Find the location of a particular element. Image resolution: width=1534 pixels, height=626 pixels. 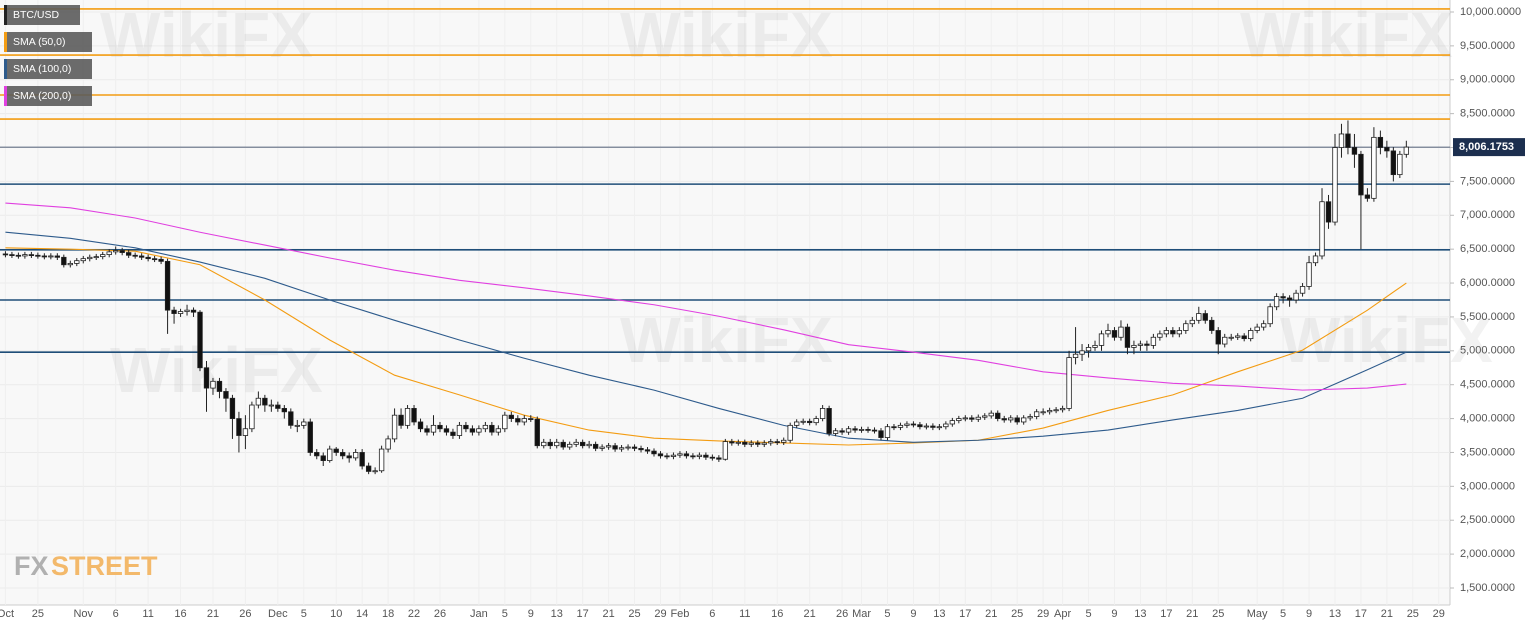

y-tick-label: 3,500.0000 is located at coordinates (1487, 452).